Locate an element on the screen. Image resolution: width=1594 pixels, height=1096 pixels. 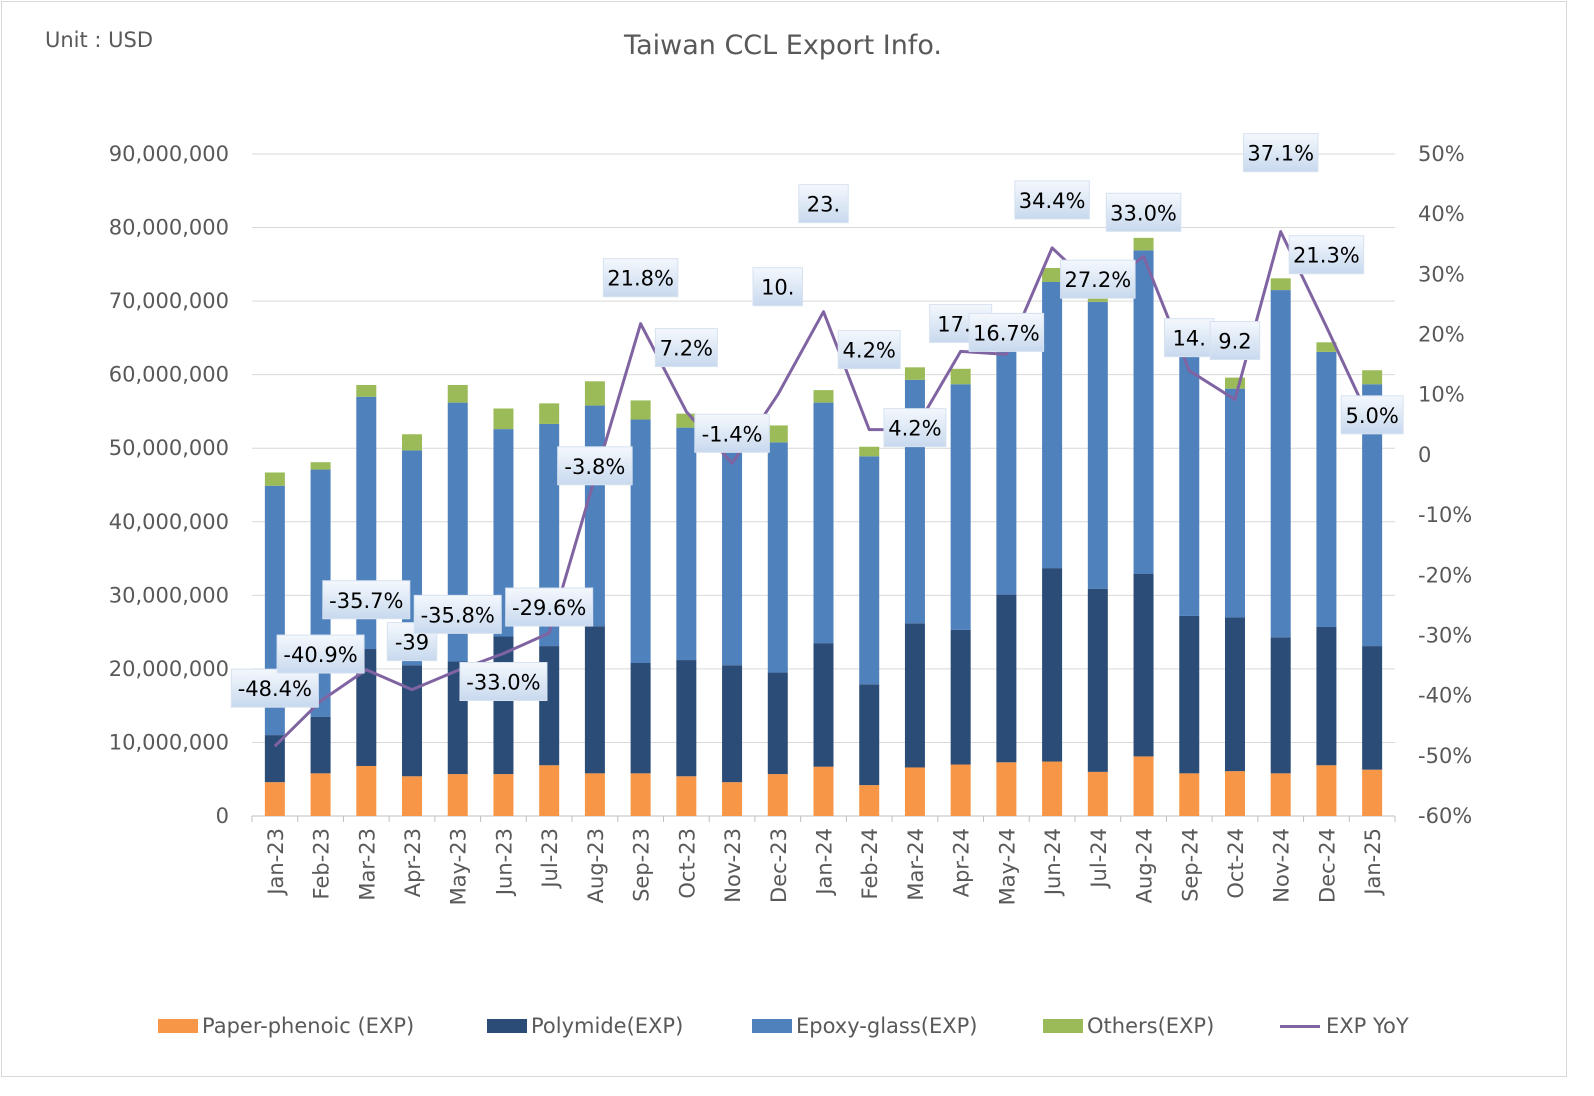
yoy-data-label: -40.9% is located at coordinates (320, 655).